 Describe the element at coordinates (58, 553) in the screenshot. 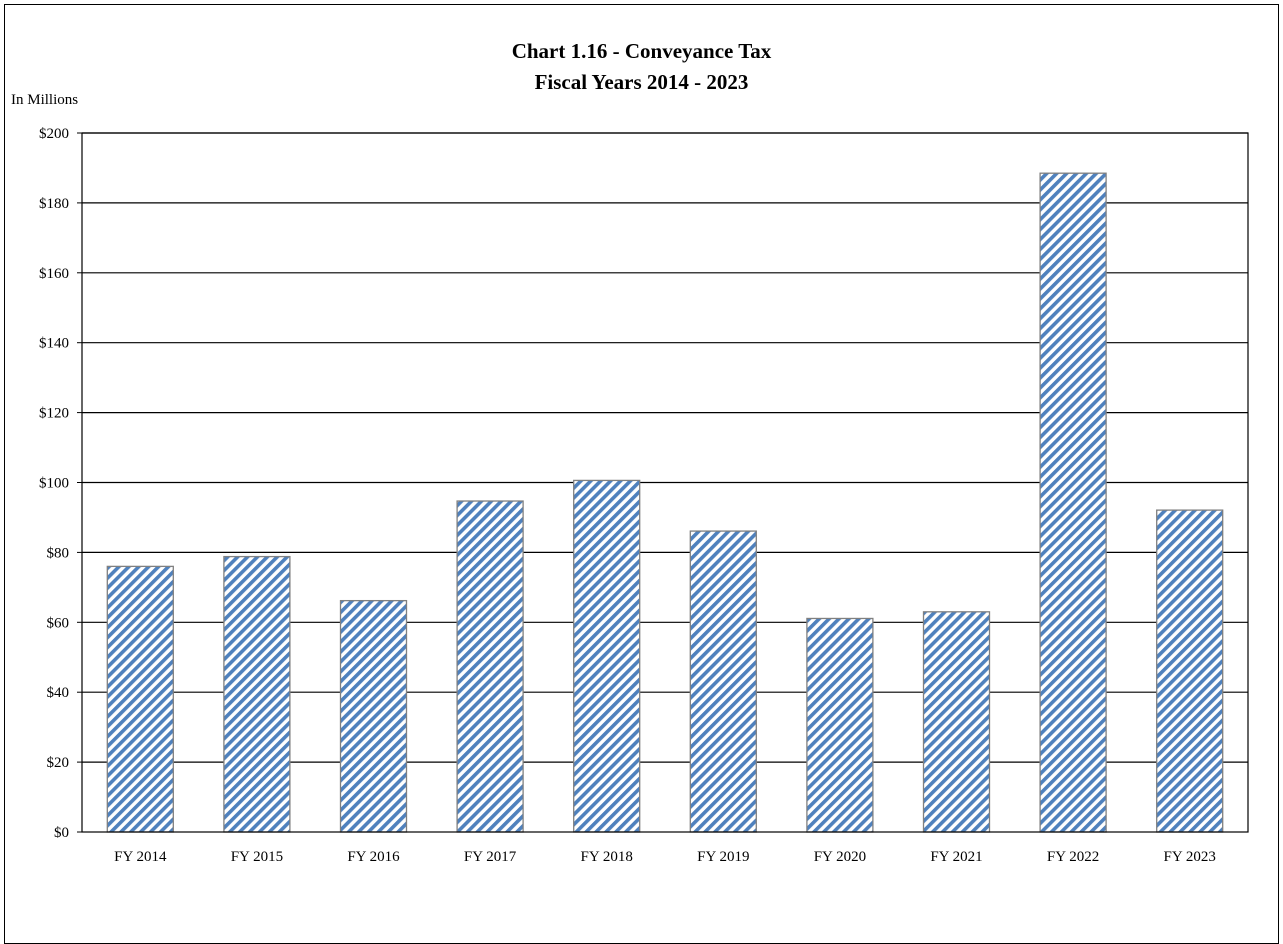

I see `y-tick-label: $80` at that location.